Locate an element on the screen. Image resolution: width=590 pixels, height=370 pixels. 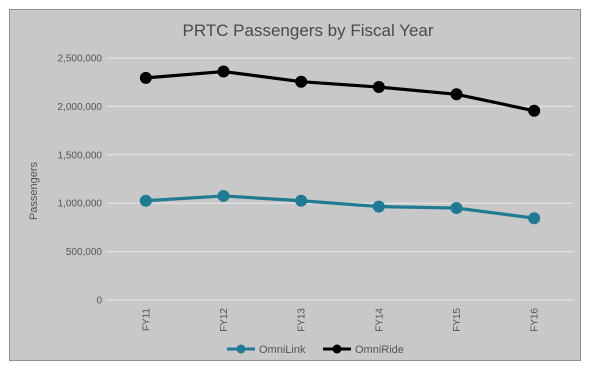
x-tick-label: FY15 is located at coordinates (457, 320).